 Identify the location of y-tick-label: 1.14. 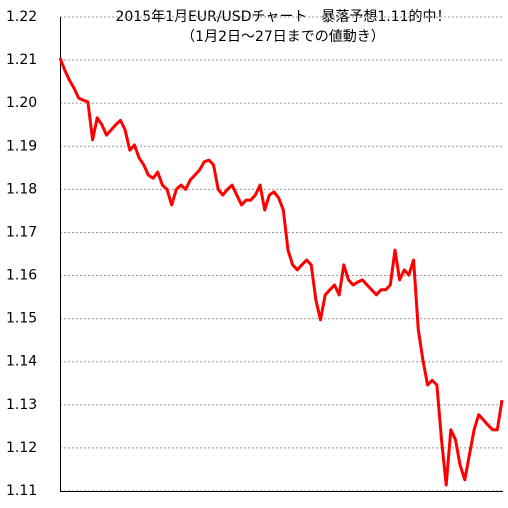
(21, 362).